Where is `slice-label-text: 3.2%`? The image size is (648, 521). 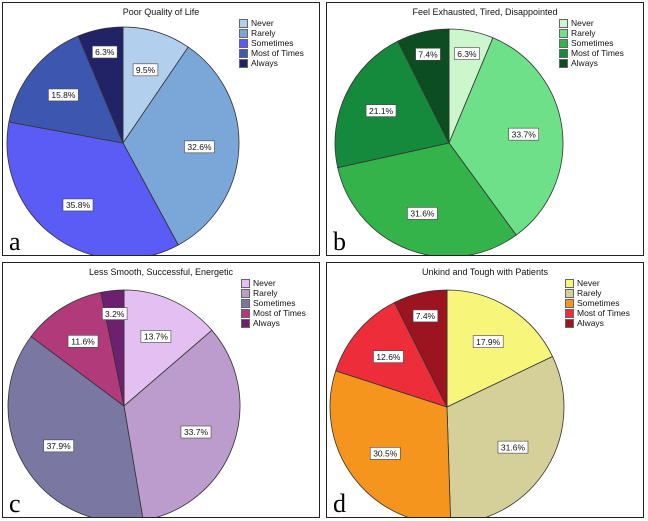 slice-label-text: 3.2% is located at coordinates (115, 314).